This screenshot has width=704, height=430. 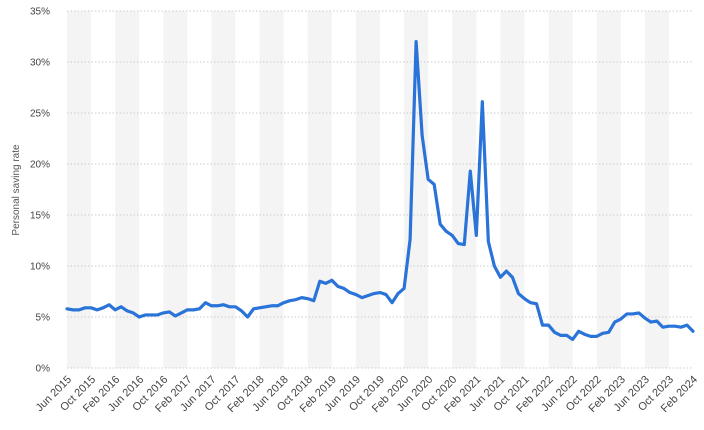 What do you see at coordinates (43, 318) in the screenshot?
I see `y-tick-label: 5%` at bounding box center [43, 318].